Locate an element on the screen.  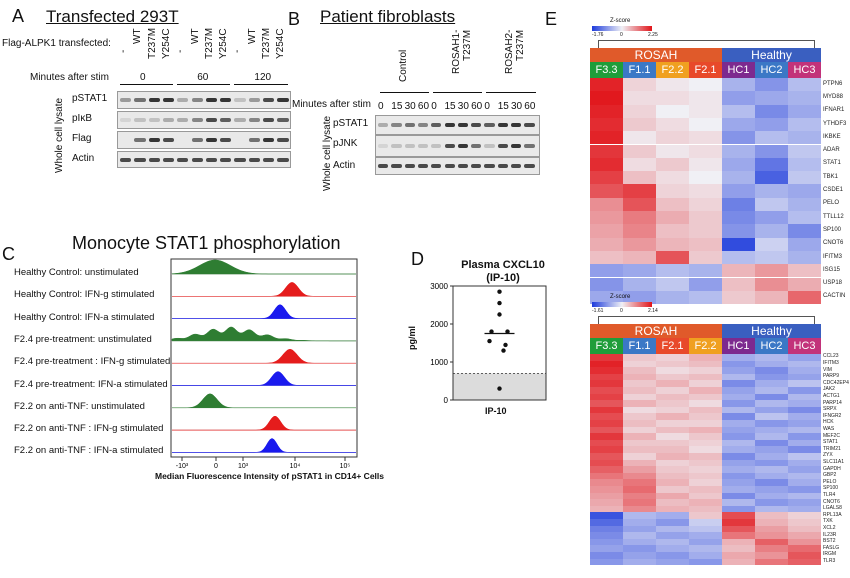
panel-a-row-label: Actin is located at coordinates (83, 158).